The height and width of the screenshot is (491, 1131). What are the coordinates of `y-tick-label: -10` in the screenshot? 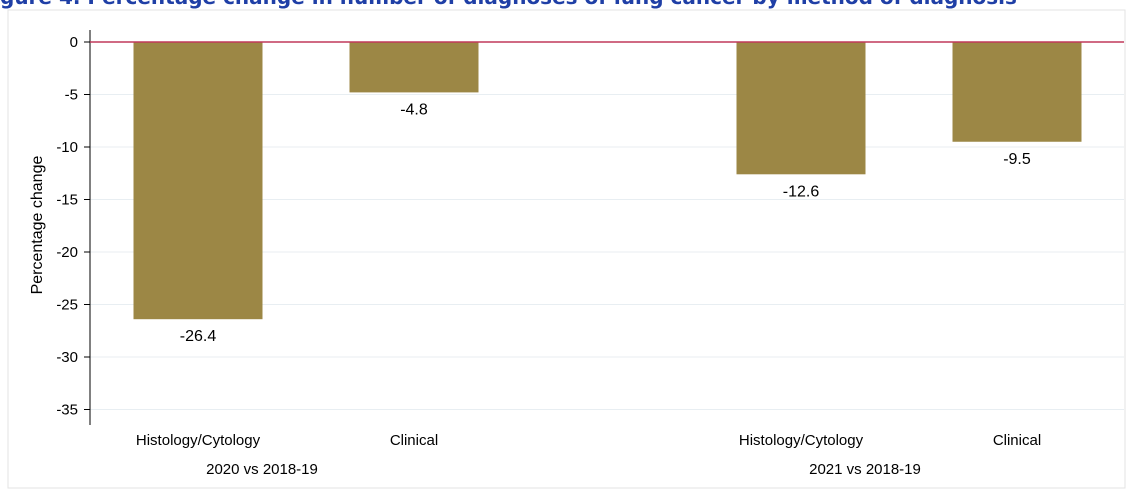 It's located at (67, 147).